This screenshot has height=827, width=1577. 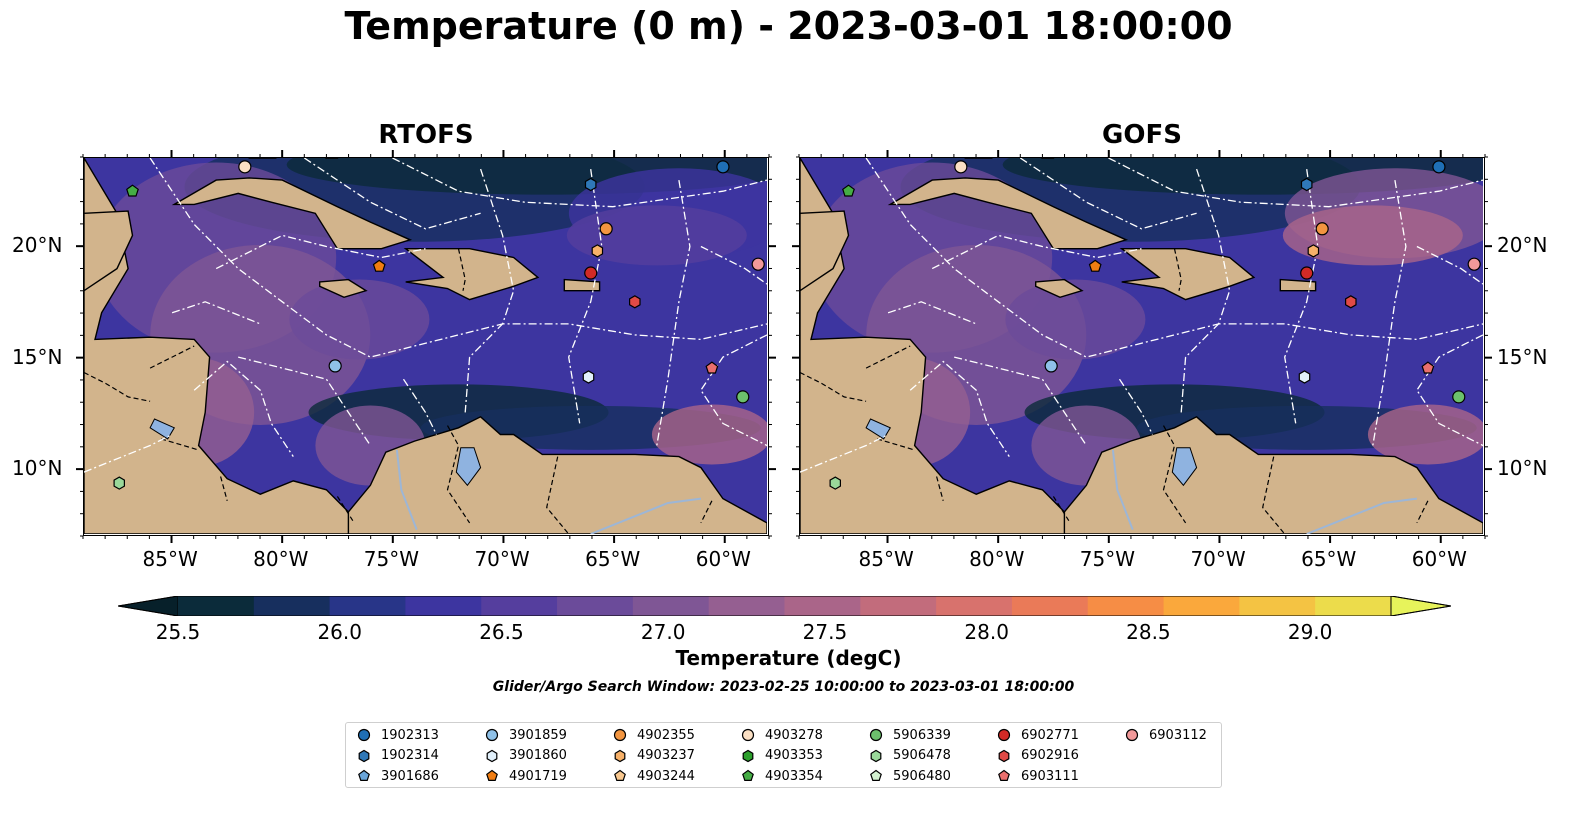 What do you see at coordinates (1522, 356) in the screenshot?
I see `y-tick-label: 15°N` at bounding box center [1522, 356].